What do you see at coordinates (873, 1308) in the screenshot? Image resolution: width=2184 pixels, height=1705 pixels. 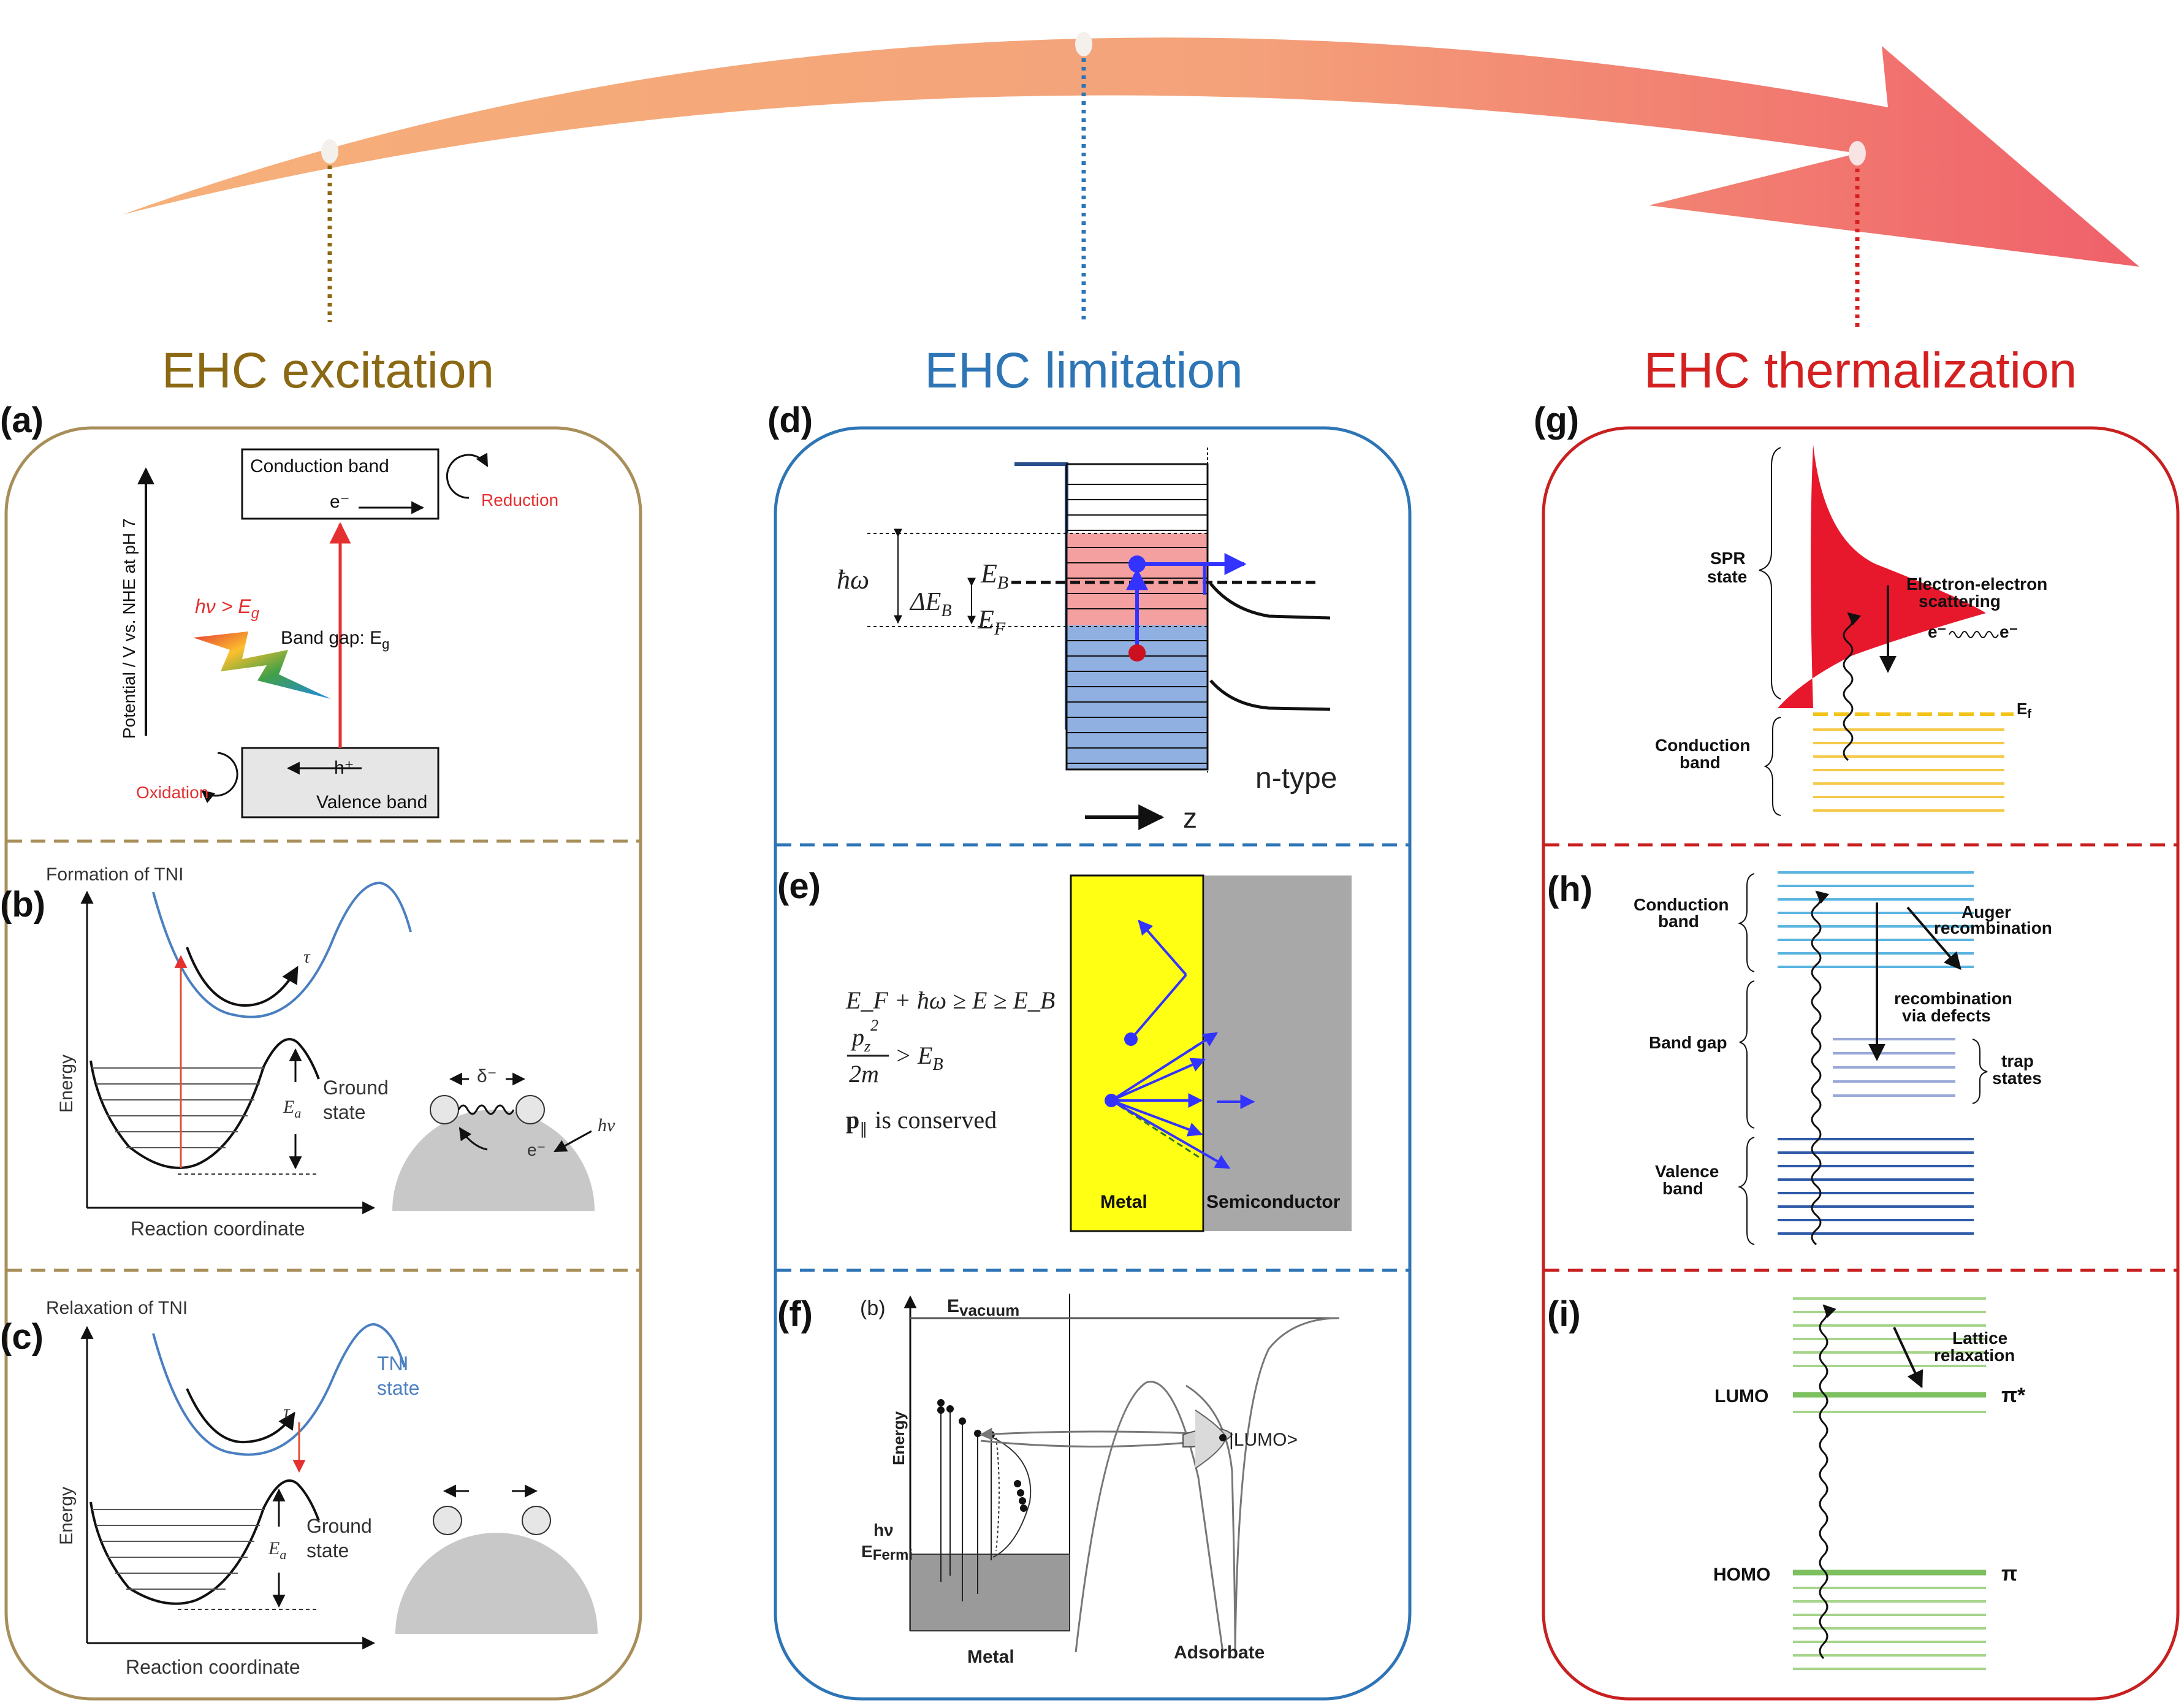 I see `f-b: (b)` at bounding box center [873, 1308].